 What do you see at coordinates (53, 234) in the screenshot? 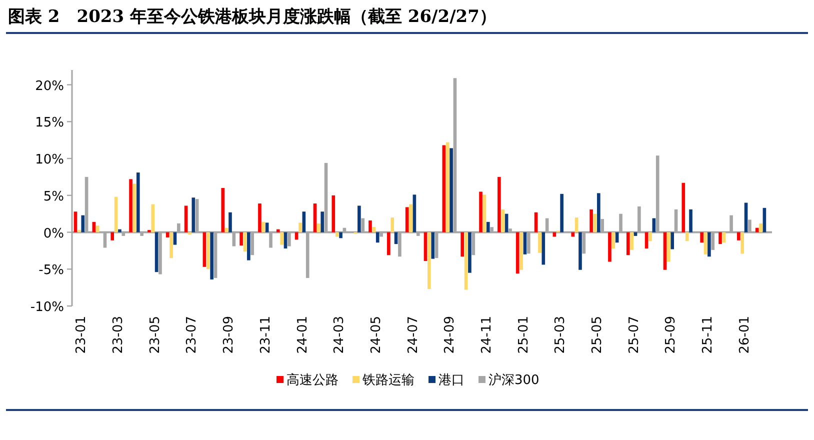
I see `y-tick-label: 0%` at bounding box center [53, 234].